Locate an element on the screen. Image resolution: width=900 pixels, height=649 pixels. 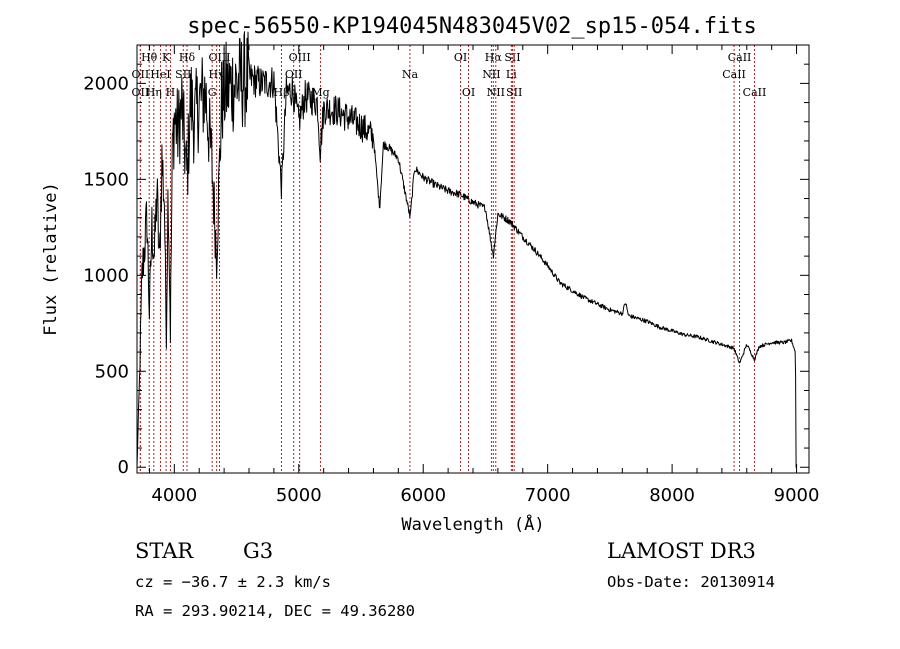
y-tick-label: 1500 is located at coordinates (106, 179).